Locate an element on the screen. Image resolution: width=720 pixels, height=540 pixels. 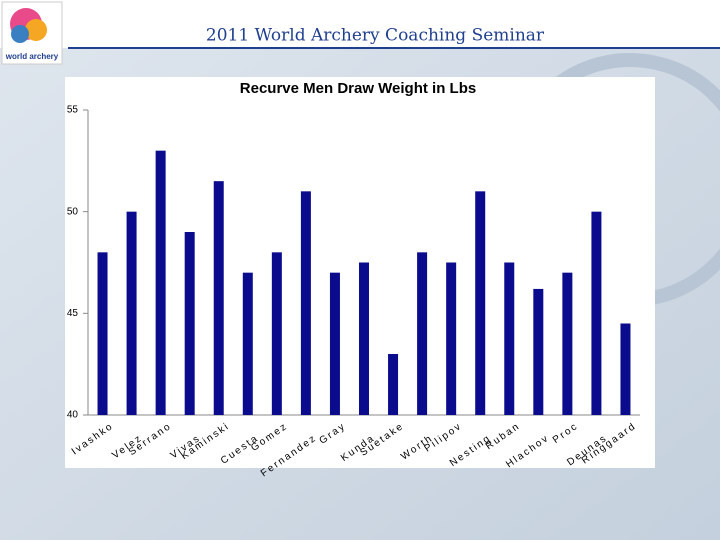
y-tick-label: 45 is located at coordinates (73, 313).